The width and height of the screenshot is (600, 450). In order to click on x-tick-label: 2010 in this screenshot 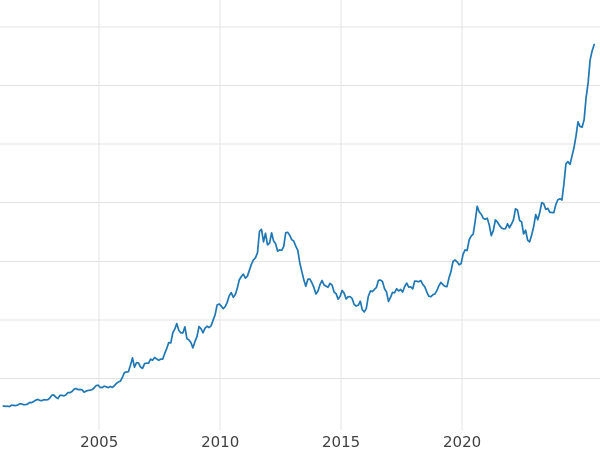, I will do `click(220, 441)`.